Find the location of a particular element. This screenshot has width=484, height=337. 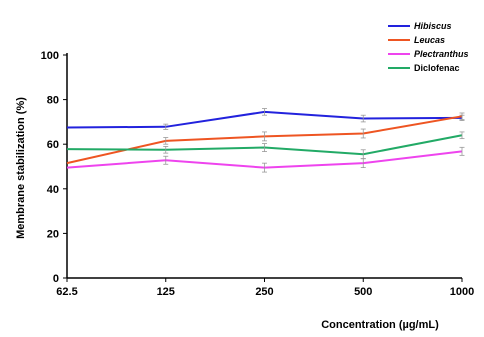

series-diclofenac is located at coordinates (265, 145).